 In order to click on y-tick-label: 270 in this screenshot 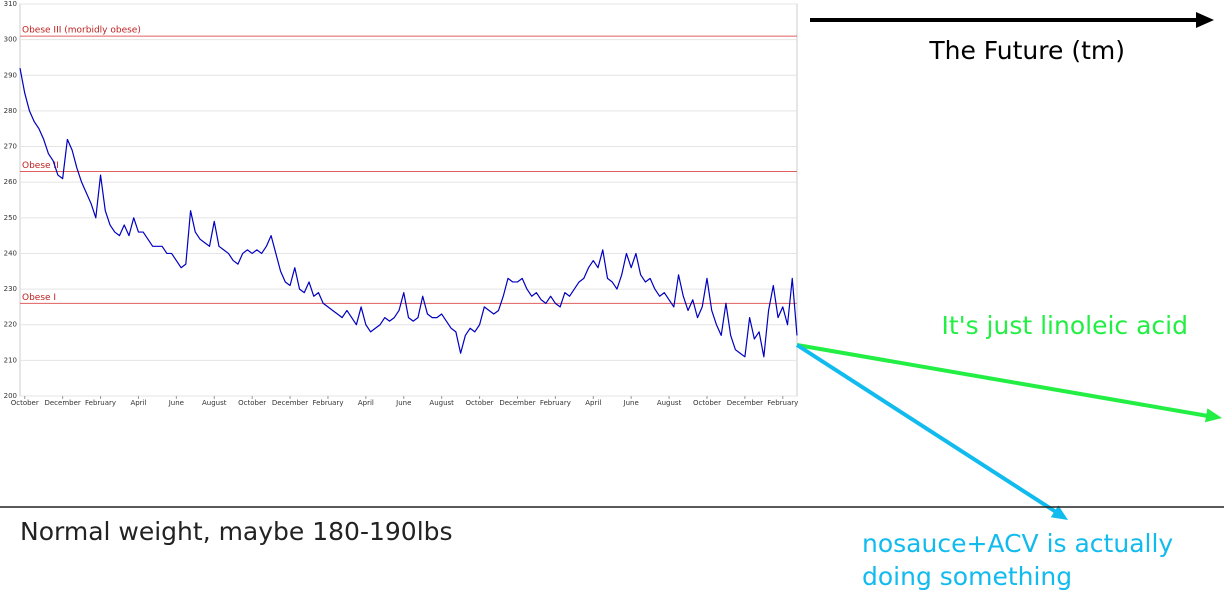, I will do `click(10, 147)`.